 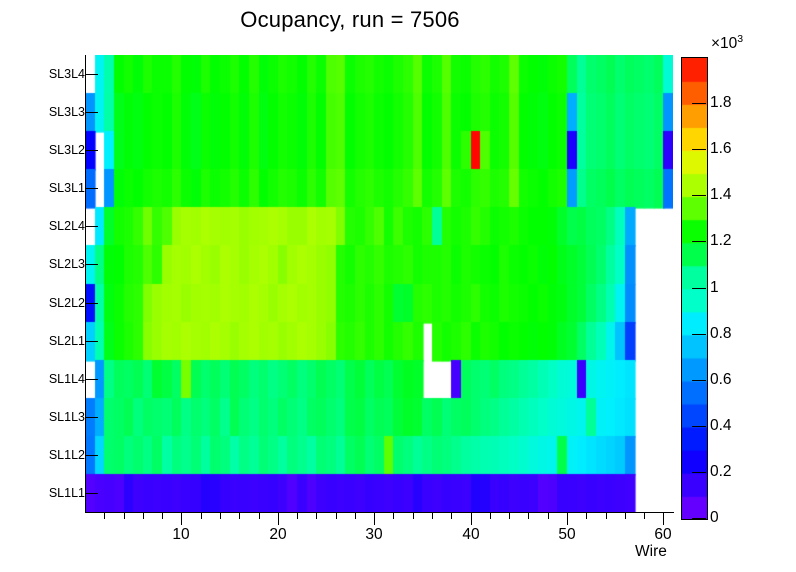 What do you see at coordinates (66, 416) in the screenshot?
I see `y-tick-label-sl1l3: SL1L3` at bounding box center [66, 416].